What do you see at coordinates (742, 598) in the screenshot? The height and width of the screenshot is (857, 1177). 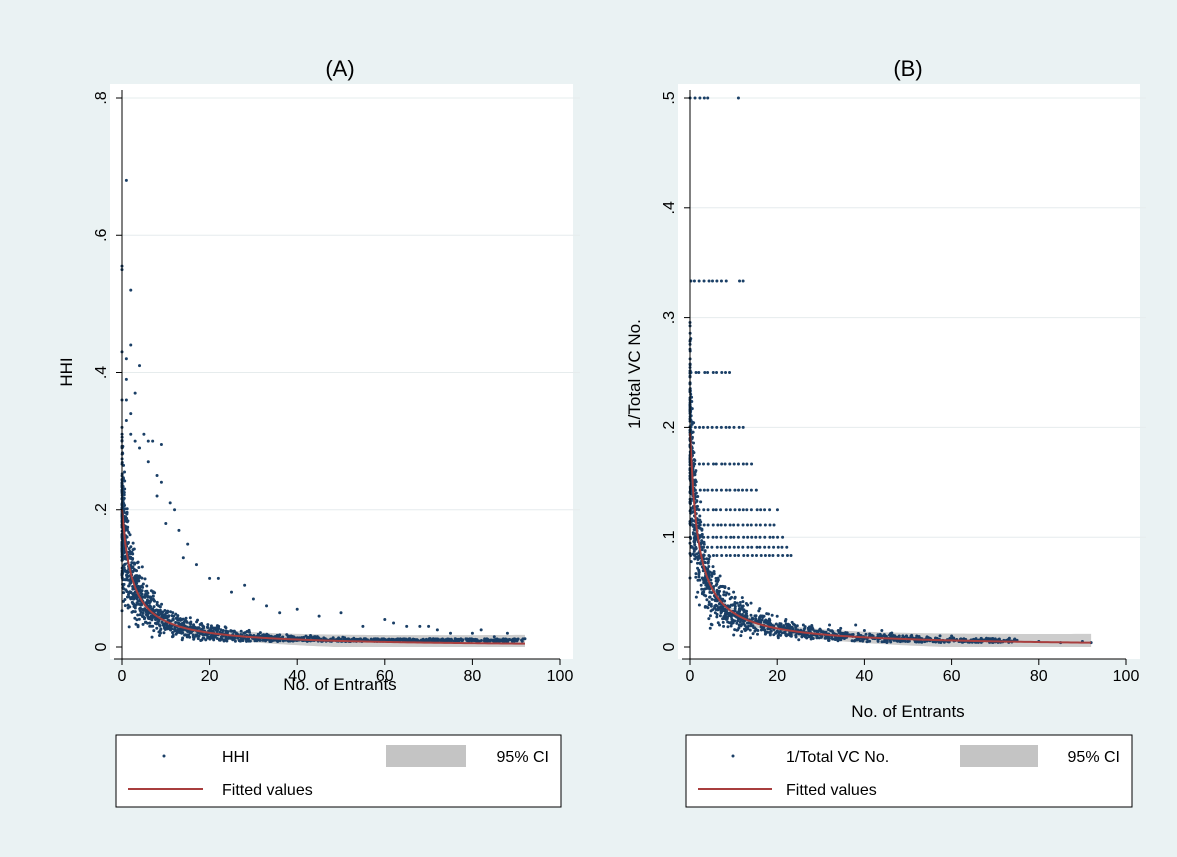 I see `panel-b-point` at bounding box center [742, 598].